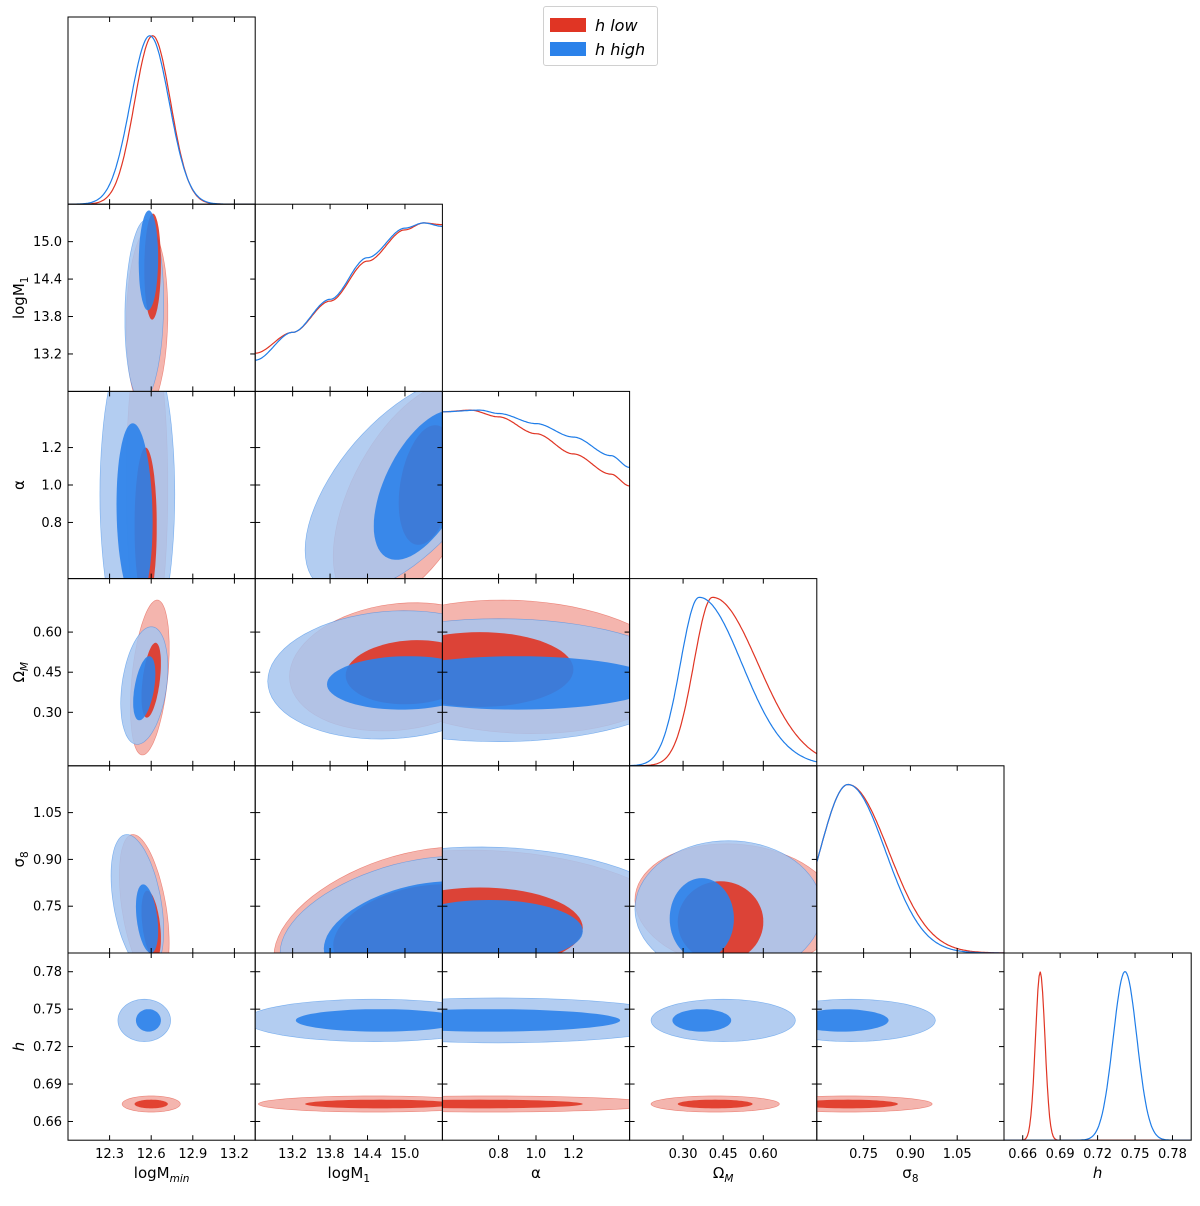 This screenshot has height=1206, width=1200. I want to click on legend-entry-h-high: h high, so click(597, 49).